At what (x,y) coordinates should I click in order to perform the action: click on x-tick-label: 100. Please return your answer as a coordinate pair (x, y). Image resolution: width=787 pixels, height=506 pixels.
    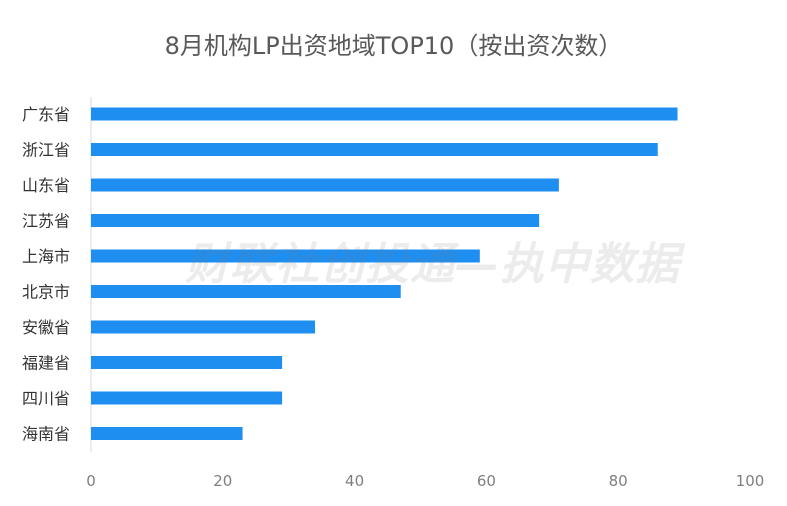
    Looking at the image, I should click on (750, 481).